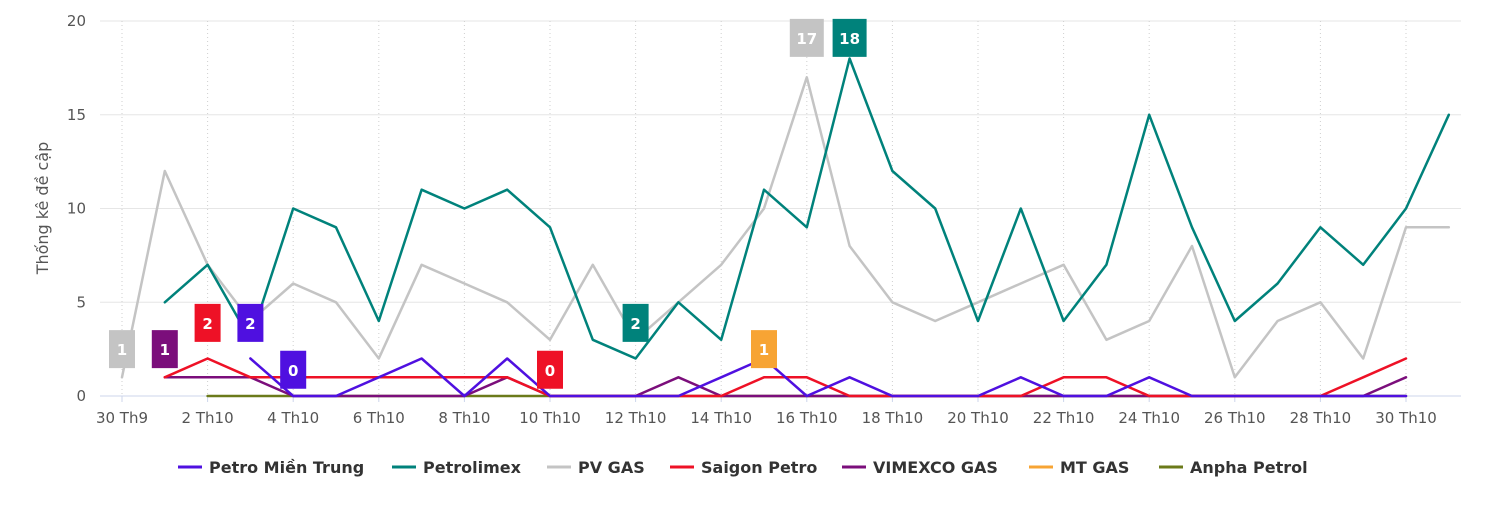 The image size is (1503, 508). I want to click on legend-item: VIMEXCO GAS, so click(920, 467).